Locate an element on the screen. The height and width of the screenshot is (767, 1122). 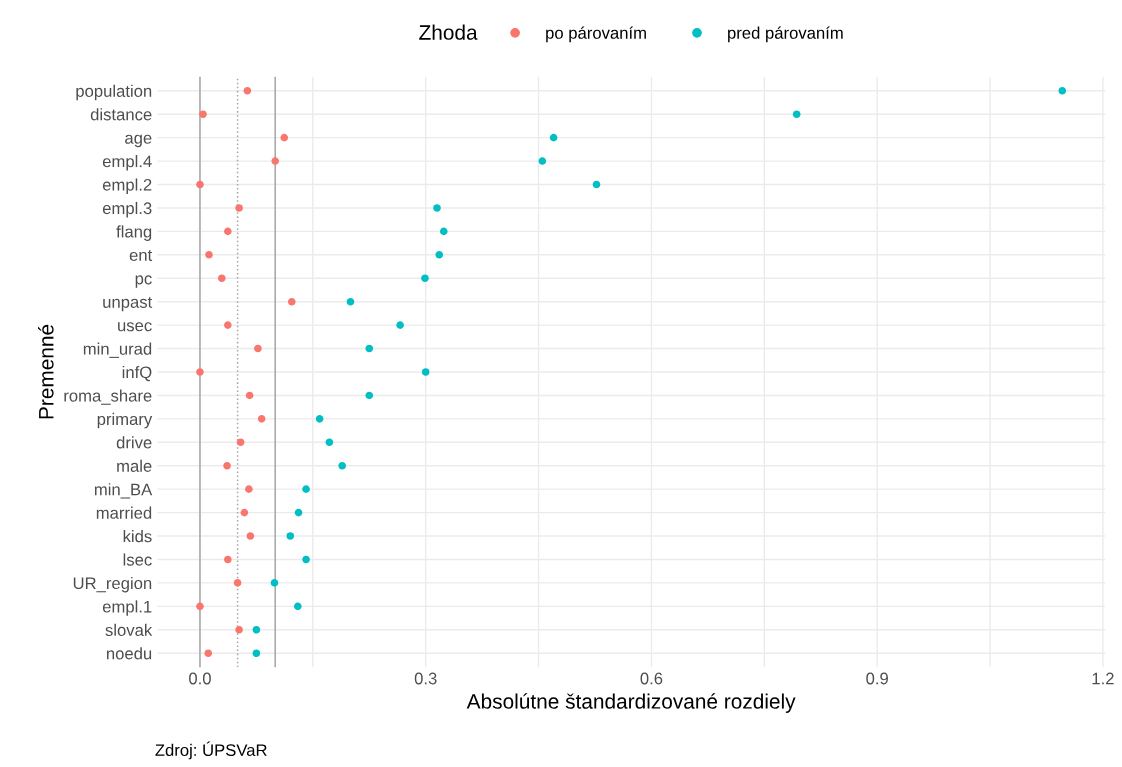
y-tick-label: min_urad is located at coordinates (117, 350).